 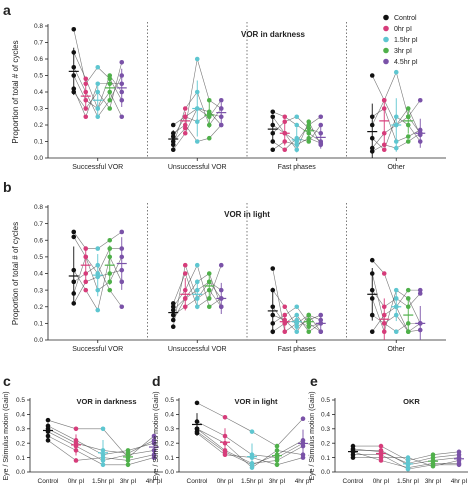 I want to click on panel-label-d: d, so click(x=156, y=381).